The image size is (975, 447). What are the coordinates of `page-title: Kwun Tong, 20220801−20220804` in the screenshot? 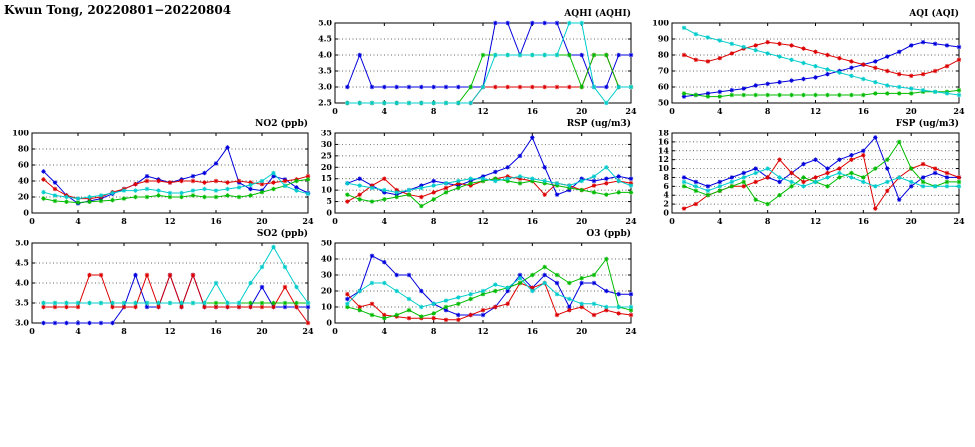 It's located at (118, 10).